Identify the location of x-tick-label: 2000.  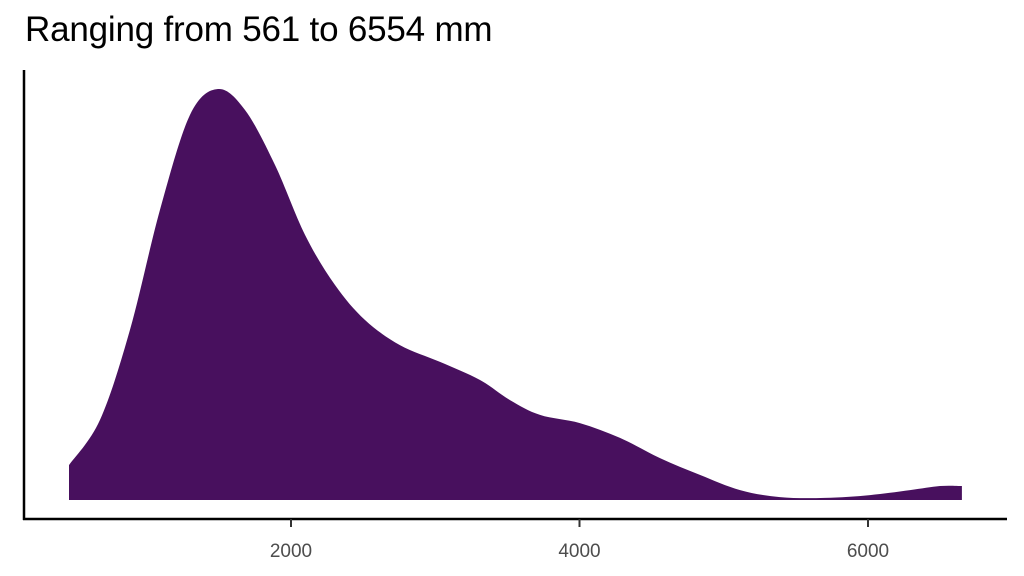
(291, 551).